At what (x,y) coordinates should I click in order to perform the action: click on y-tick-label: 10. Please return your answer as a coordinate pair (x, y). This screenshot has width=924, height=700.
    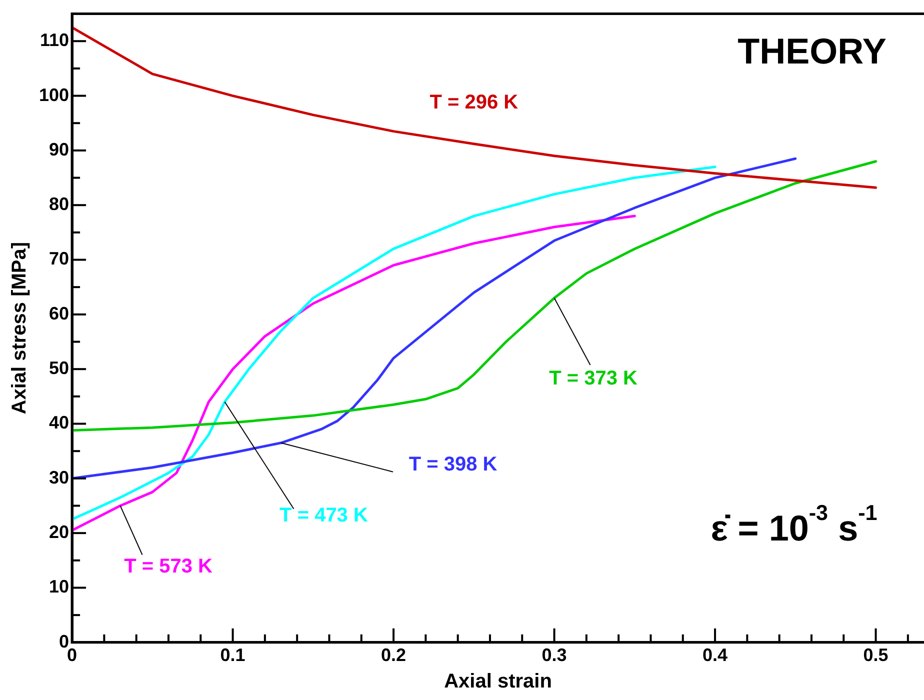
    Looking at the image, I should click on (59, 586).